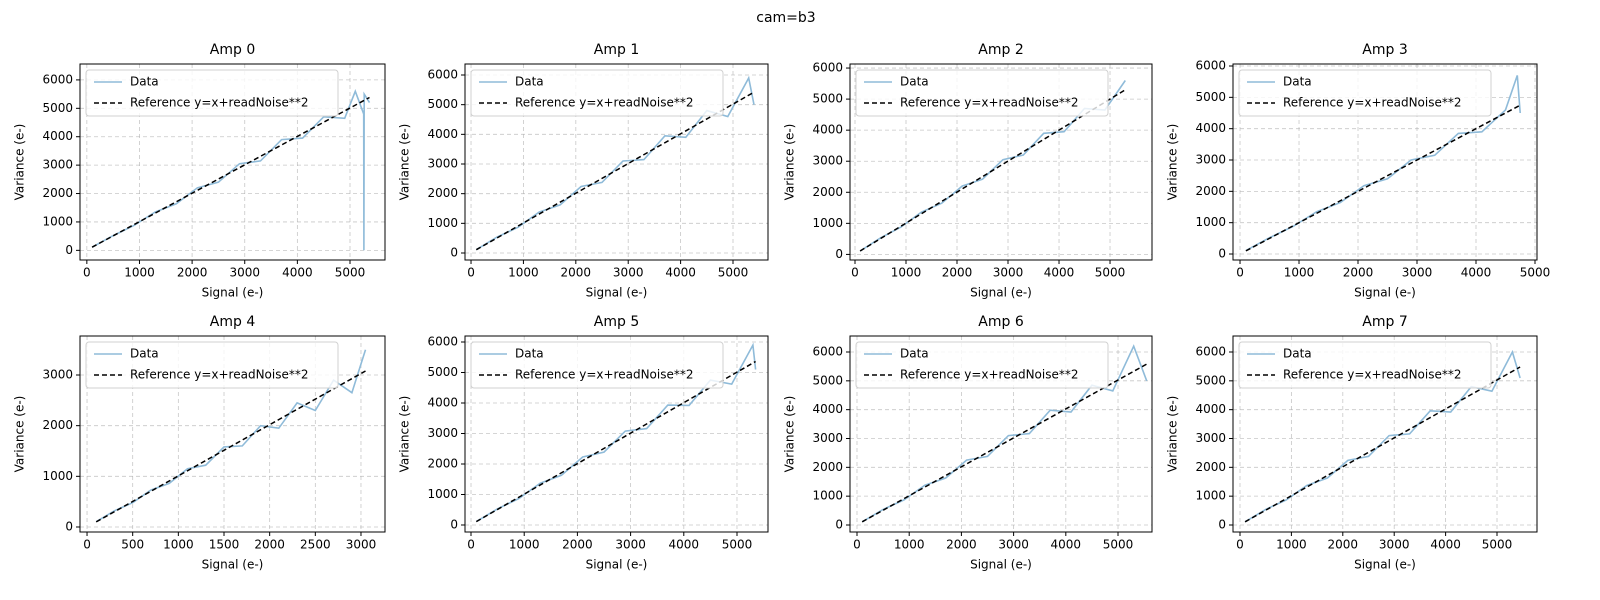 This screenshot has width=1600, height=600. Describe the element at coordinates (233, 322) in the screenshot. I see `subplot-title: Amp 4` at that location.